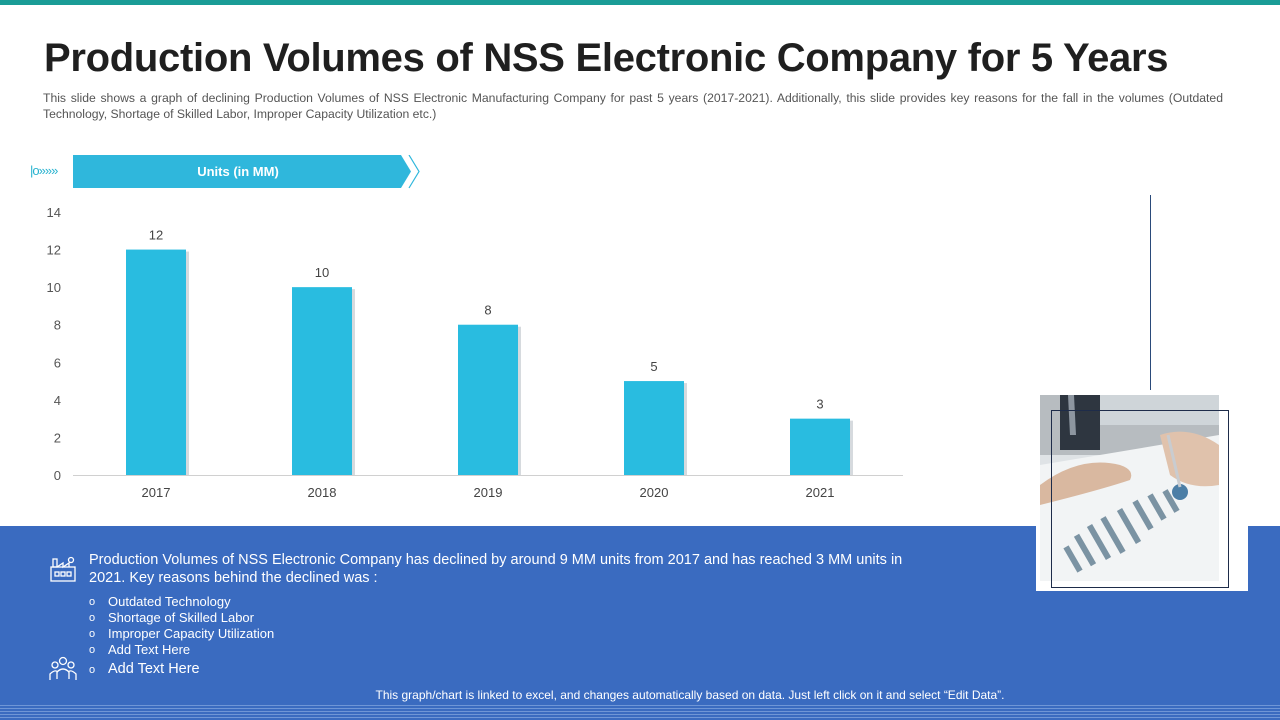 This screenshot has height=720, width=1280. I want to click on y-tick-label: 8, so click(57, 325).